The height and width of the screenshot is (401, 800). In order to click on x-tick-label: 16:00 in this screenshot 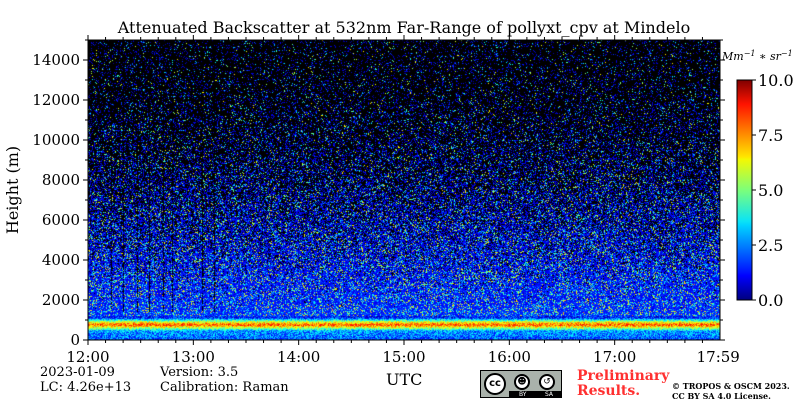, I will do `click(509, 357)`.